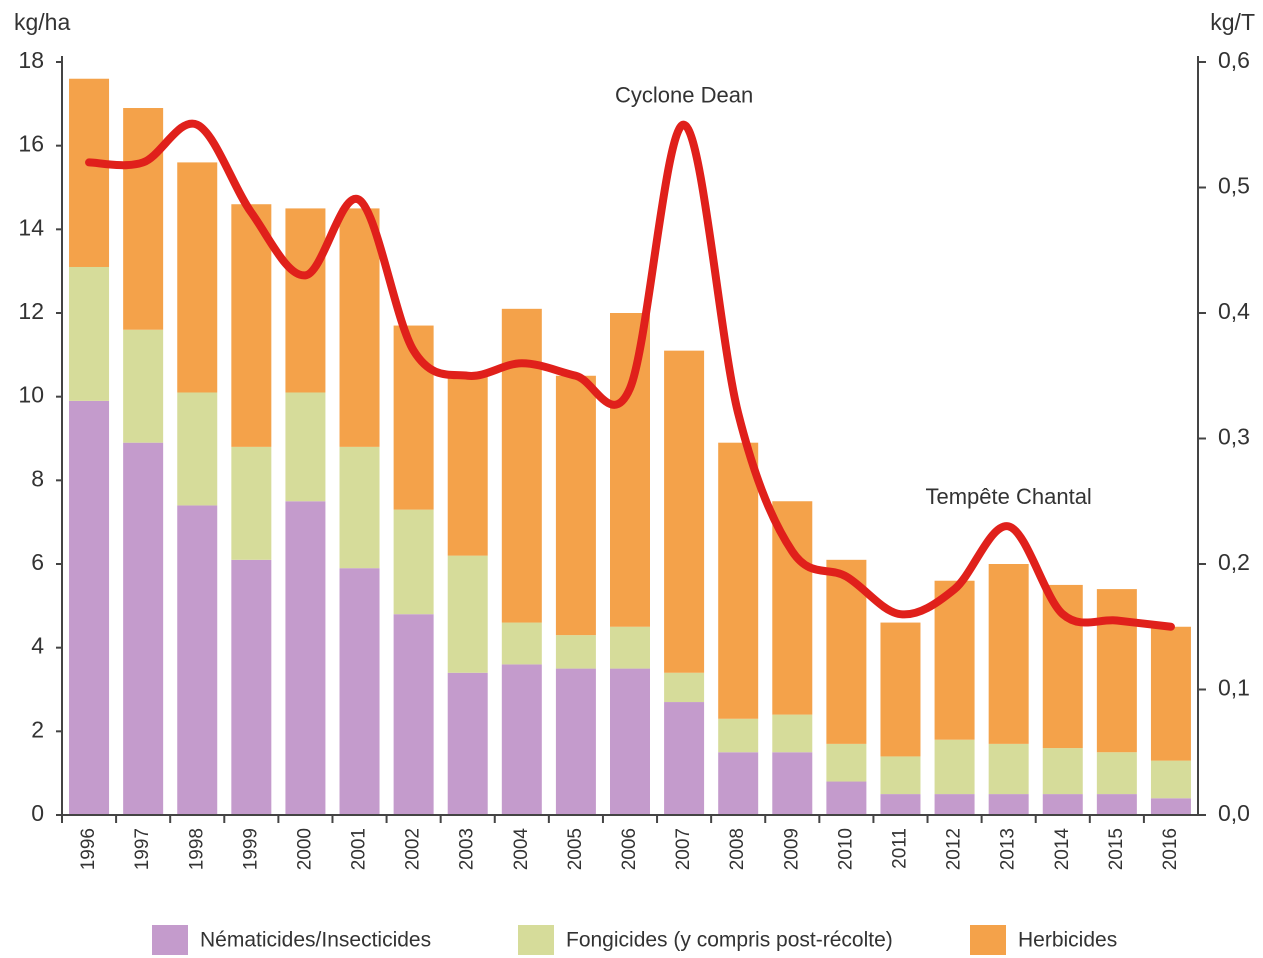 The height and width of the screenshot is (958, 1263). I want to click on x-tick-label: 2002, so click(413, 849).